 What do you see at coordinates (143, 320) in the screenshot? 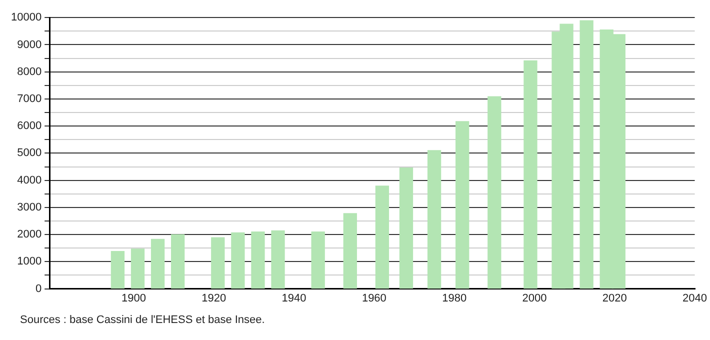
I see `source-note: Sources : base Cassini de l'EHESS et base Insee.` at bounding box center [143, 320].